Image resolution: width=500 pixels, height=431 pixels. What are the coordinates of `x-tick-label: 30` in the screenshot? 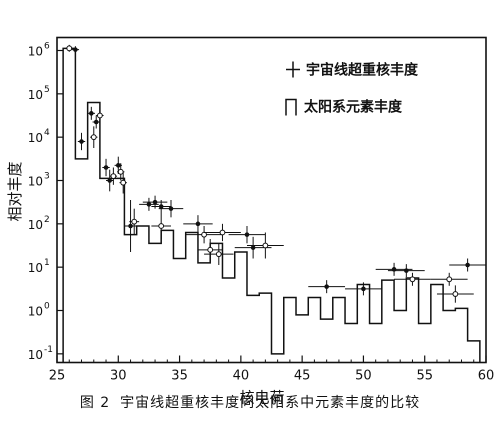 It's located at (118, 376).